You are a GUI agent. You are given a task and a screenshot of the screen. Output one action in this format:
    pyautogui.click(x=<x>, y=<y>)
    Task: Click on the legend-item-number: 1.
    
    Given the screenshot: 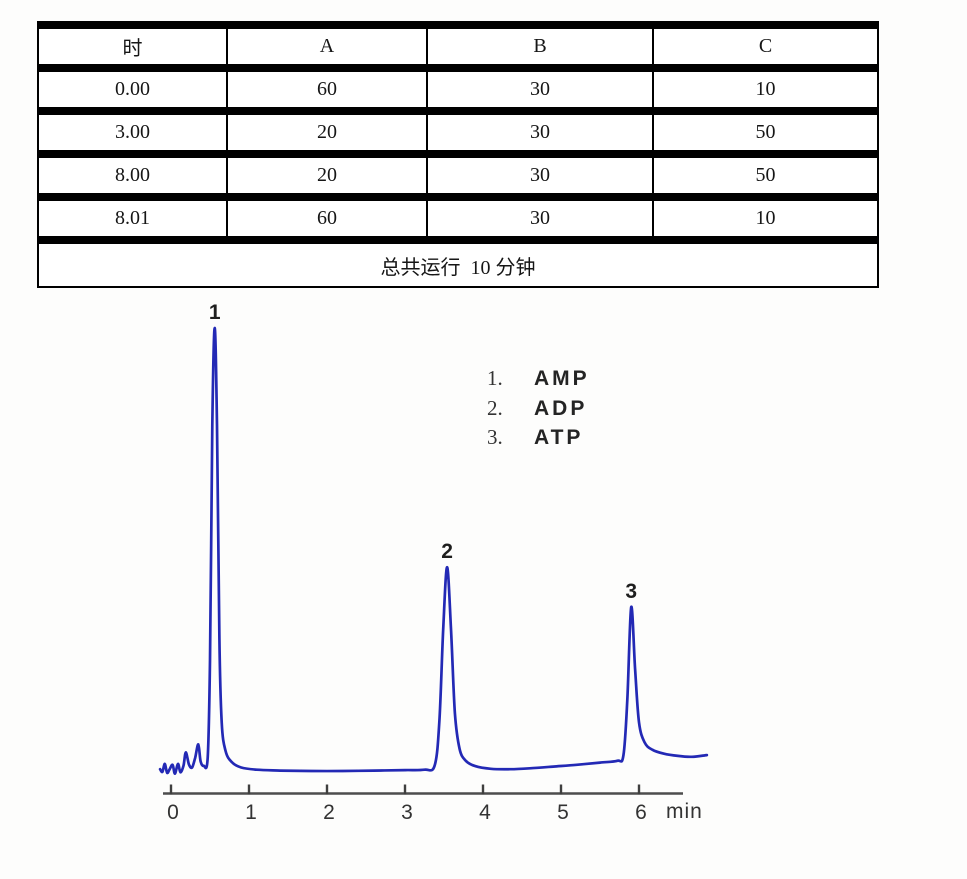 What is the action you would take?
    pyautogui.click(x=495, y=378)
    